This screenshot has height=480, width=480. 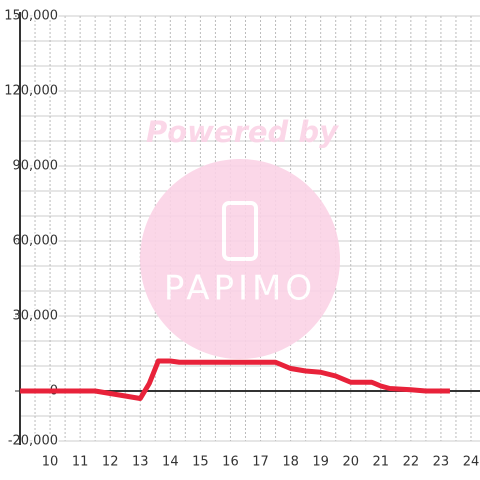 What do you see at coordinates (235, 379) in the screenshot?
I see `line-series` at bounding box center [235, 379].